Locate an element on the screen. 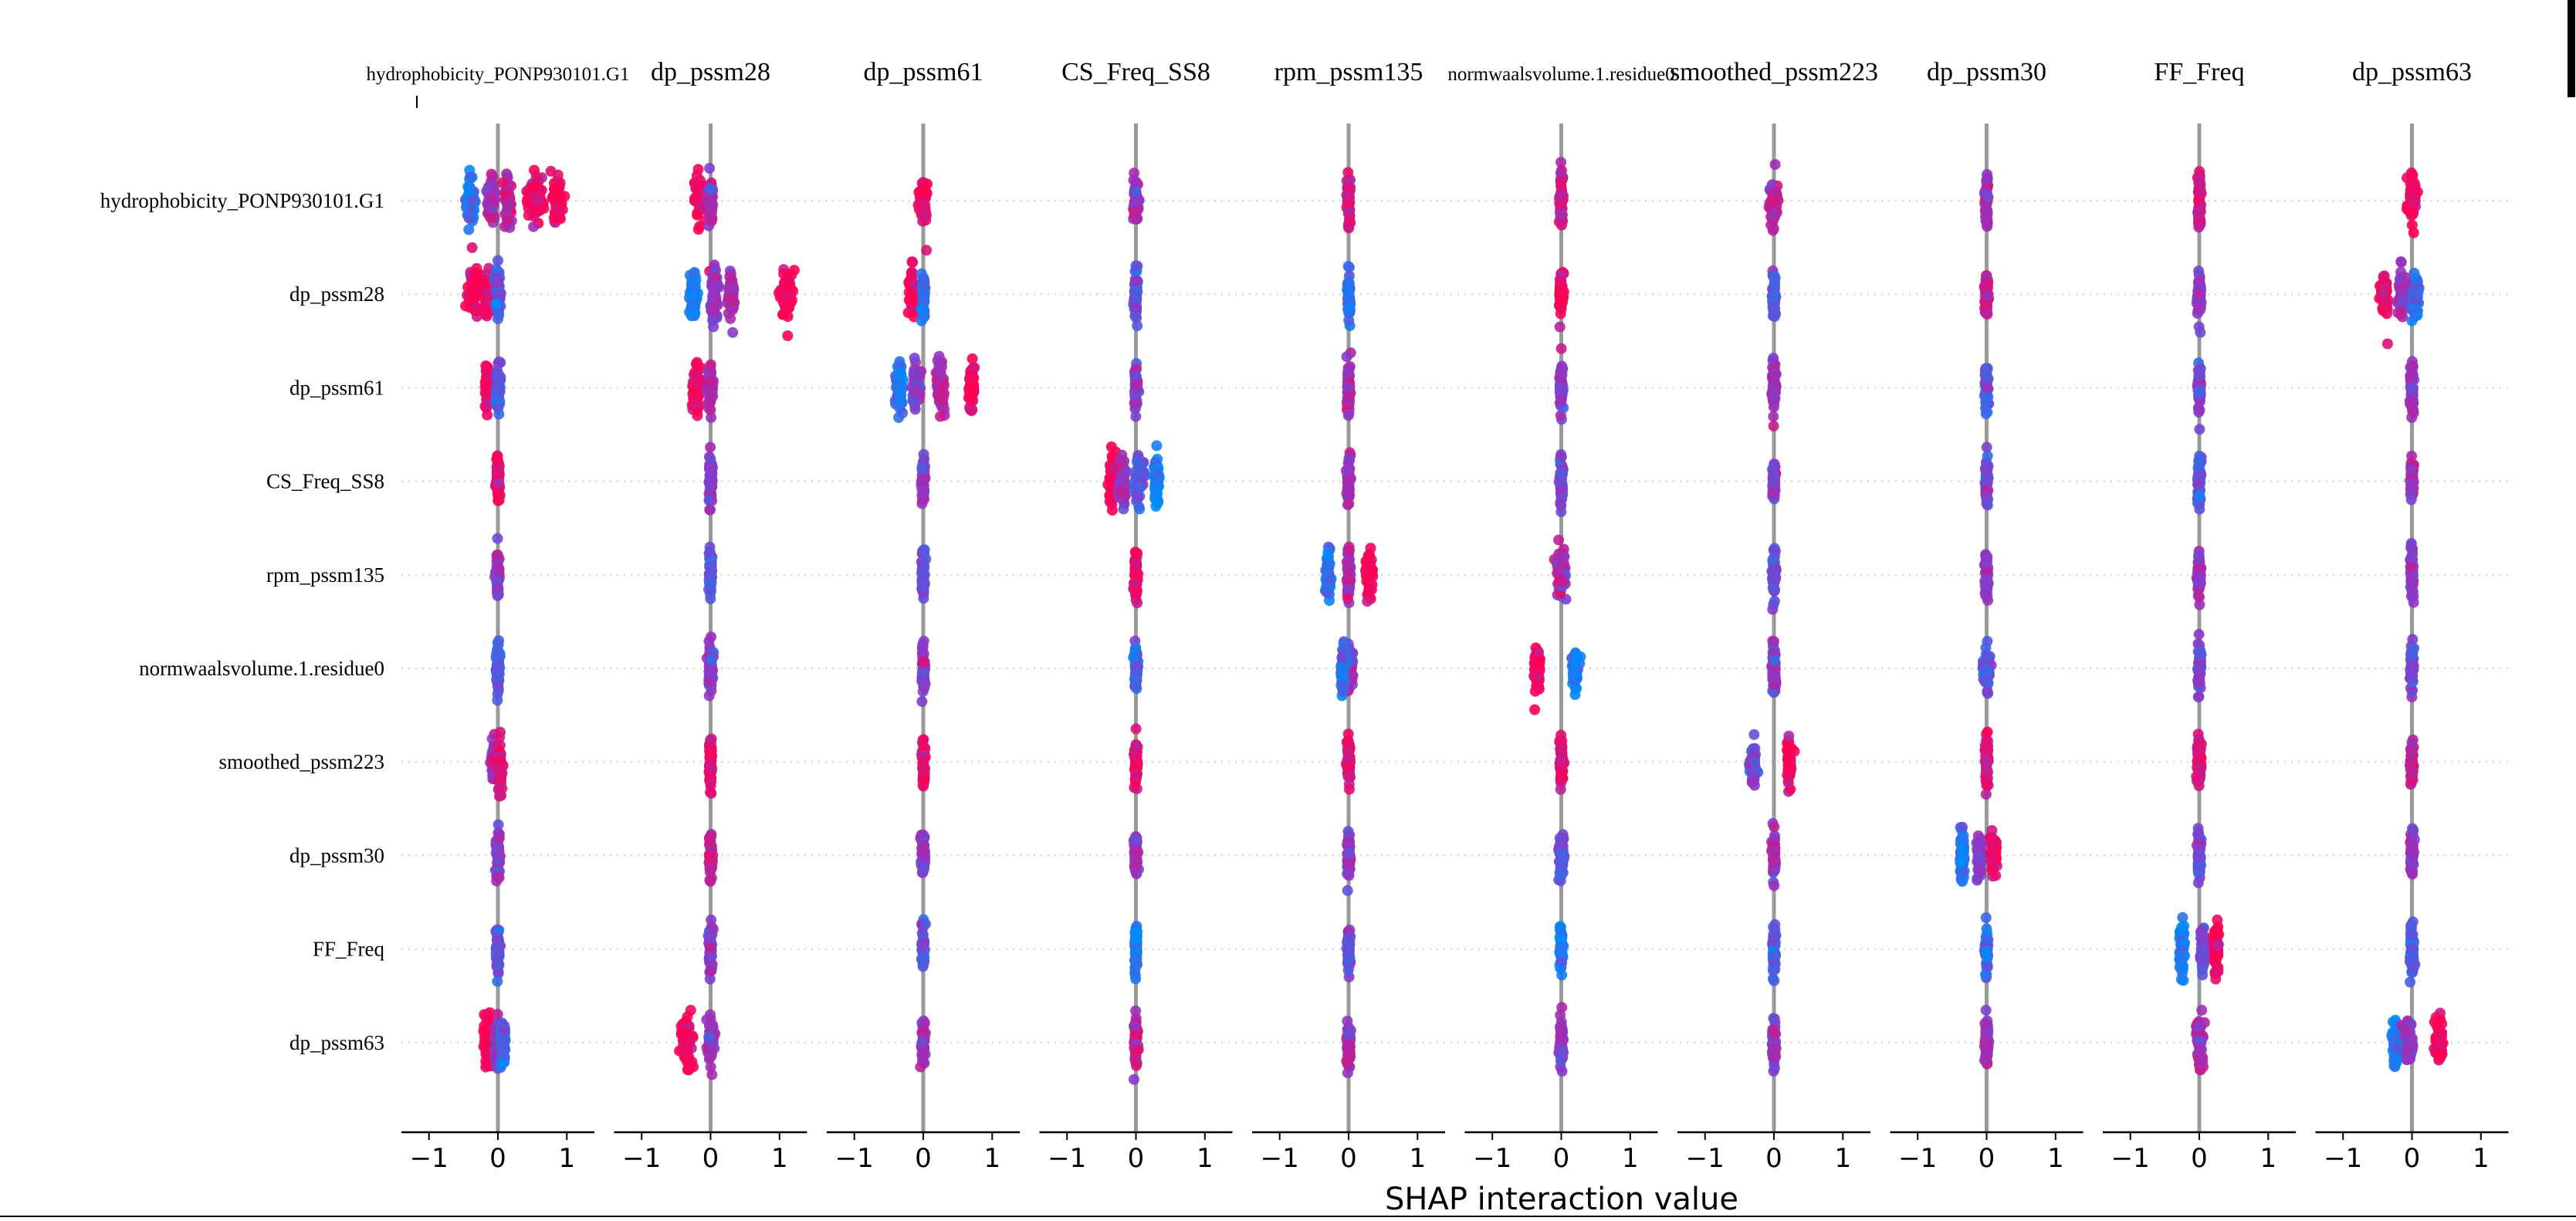 The width and height of the screenshot is (2576, 1221). panel-title: dp_pssm61 is located at coordinates (924, 72).